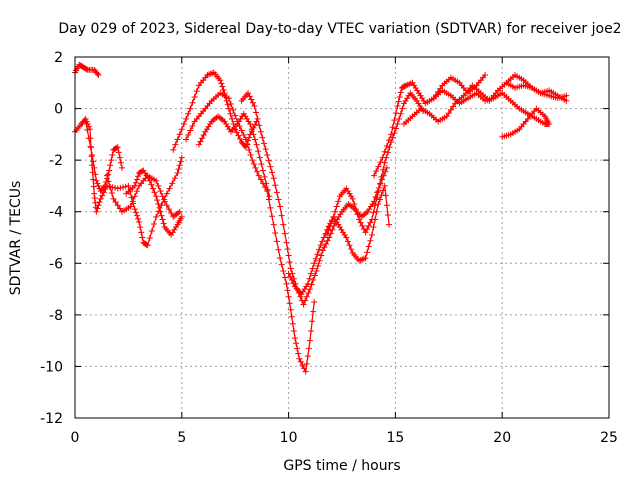  Describe the element at coordinates (58, 58) in the screenshot. I see `y-tick-label: 2` at that location.